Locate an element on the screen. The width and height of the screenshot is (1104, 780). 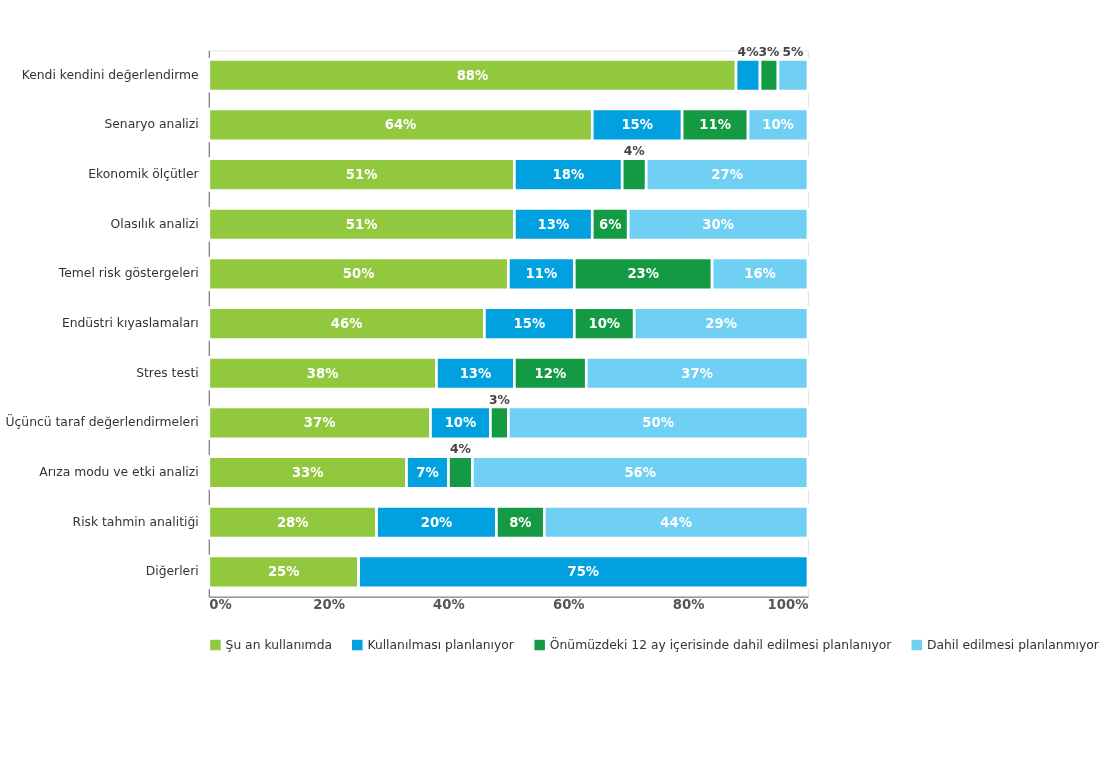
x-tick-label: 80% is located at coordinates (688, 605).